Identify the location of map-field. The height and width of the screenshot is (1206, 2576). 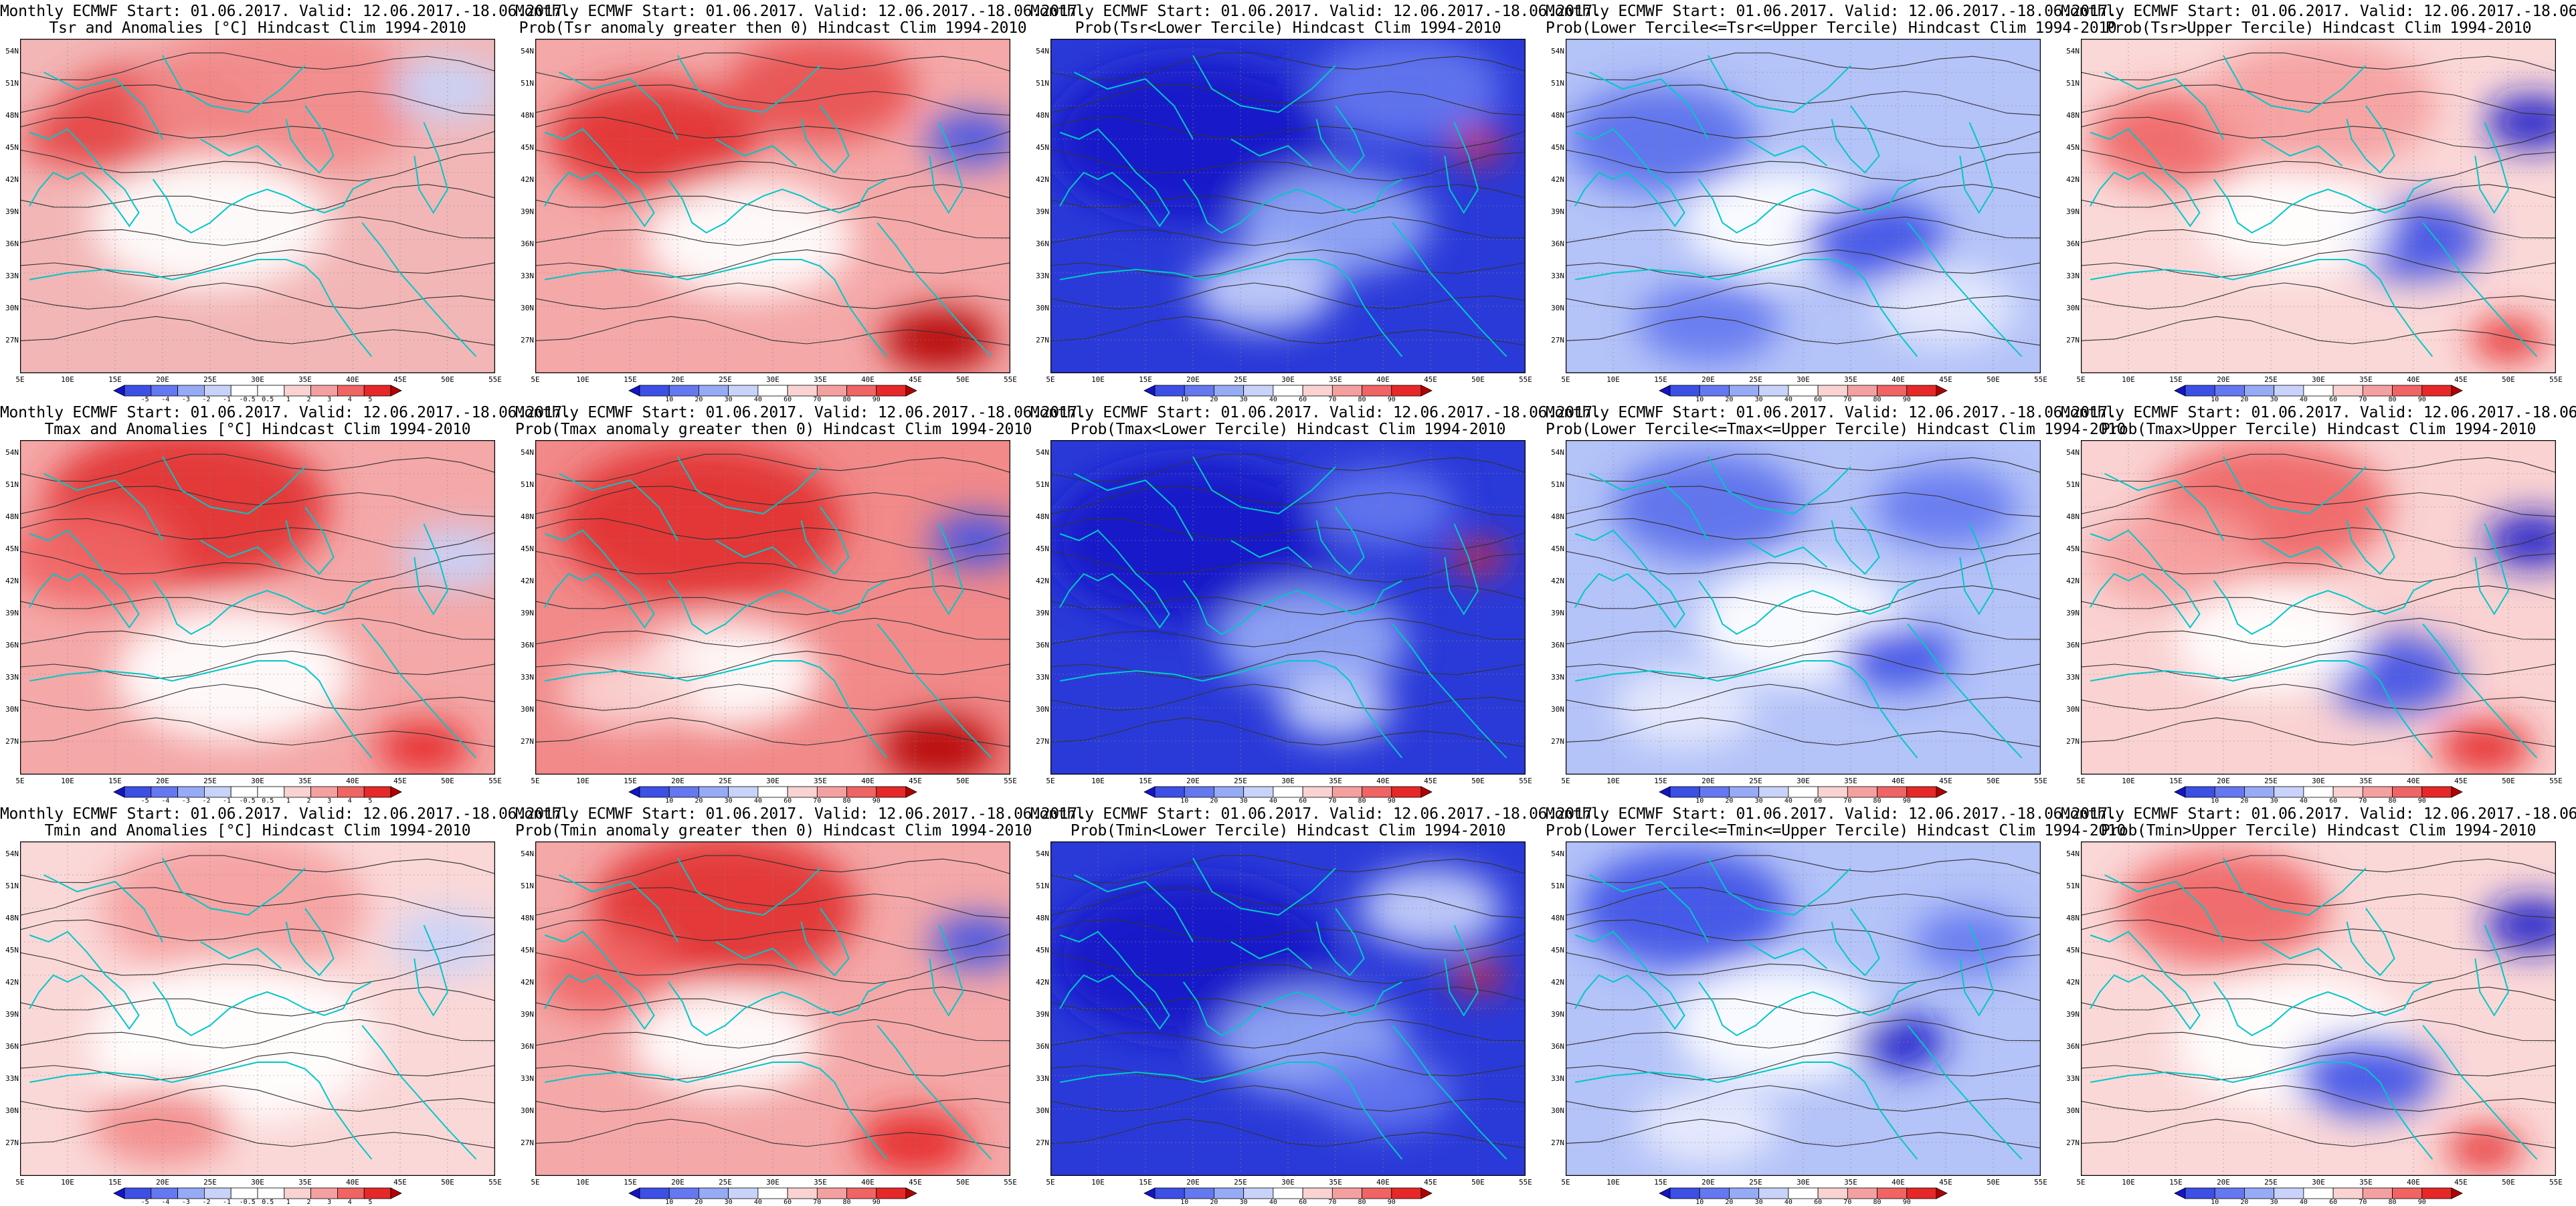
(773, 1008).